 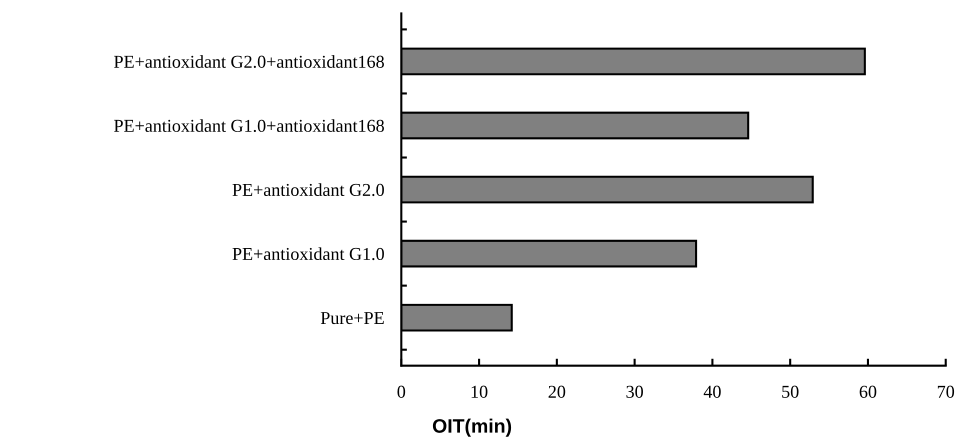 What do you see at coordinates (308, 253) in the screenshot?
I see `y-tick-label: PE+antioxidant G1.0` at bounding box center [308, 253].